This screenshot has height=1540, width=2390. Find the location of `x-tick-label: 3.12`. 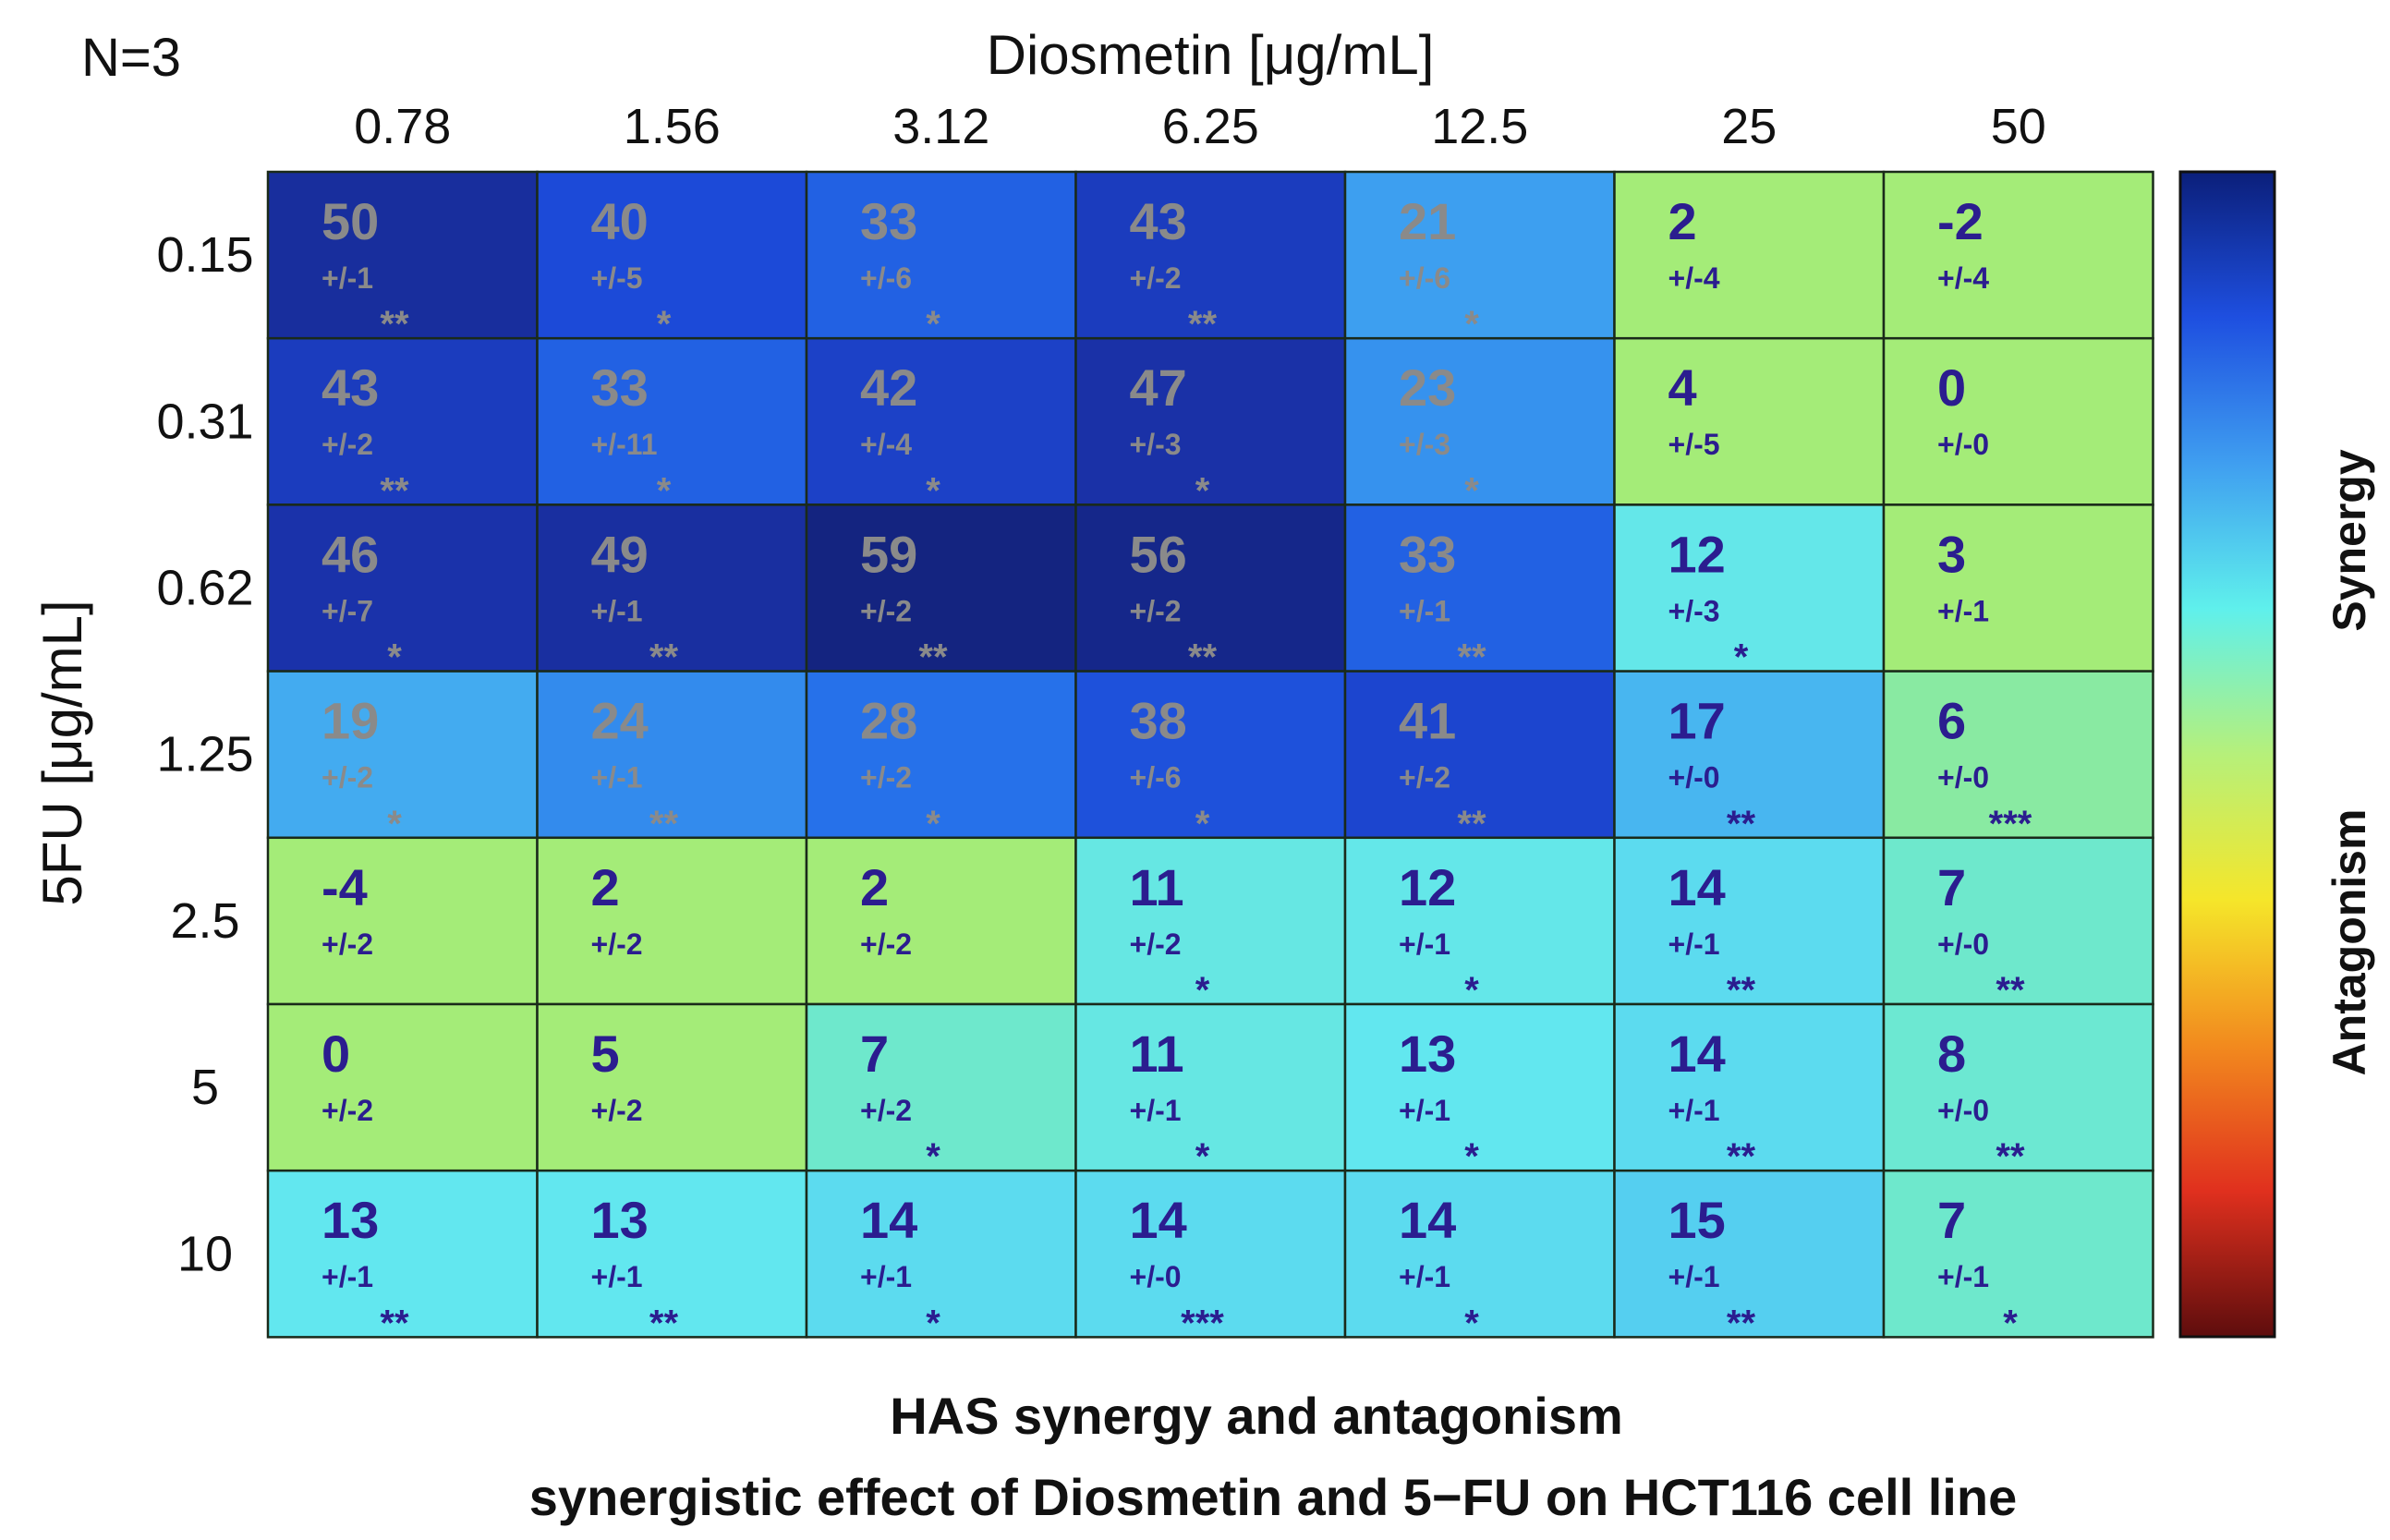

x-tick-label: 3.12 is located at coordinates (940, 127).